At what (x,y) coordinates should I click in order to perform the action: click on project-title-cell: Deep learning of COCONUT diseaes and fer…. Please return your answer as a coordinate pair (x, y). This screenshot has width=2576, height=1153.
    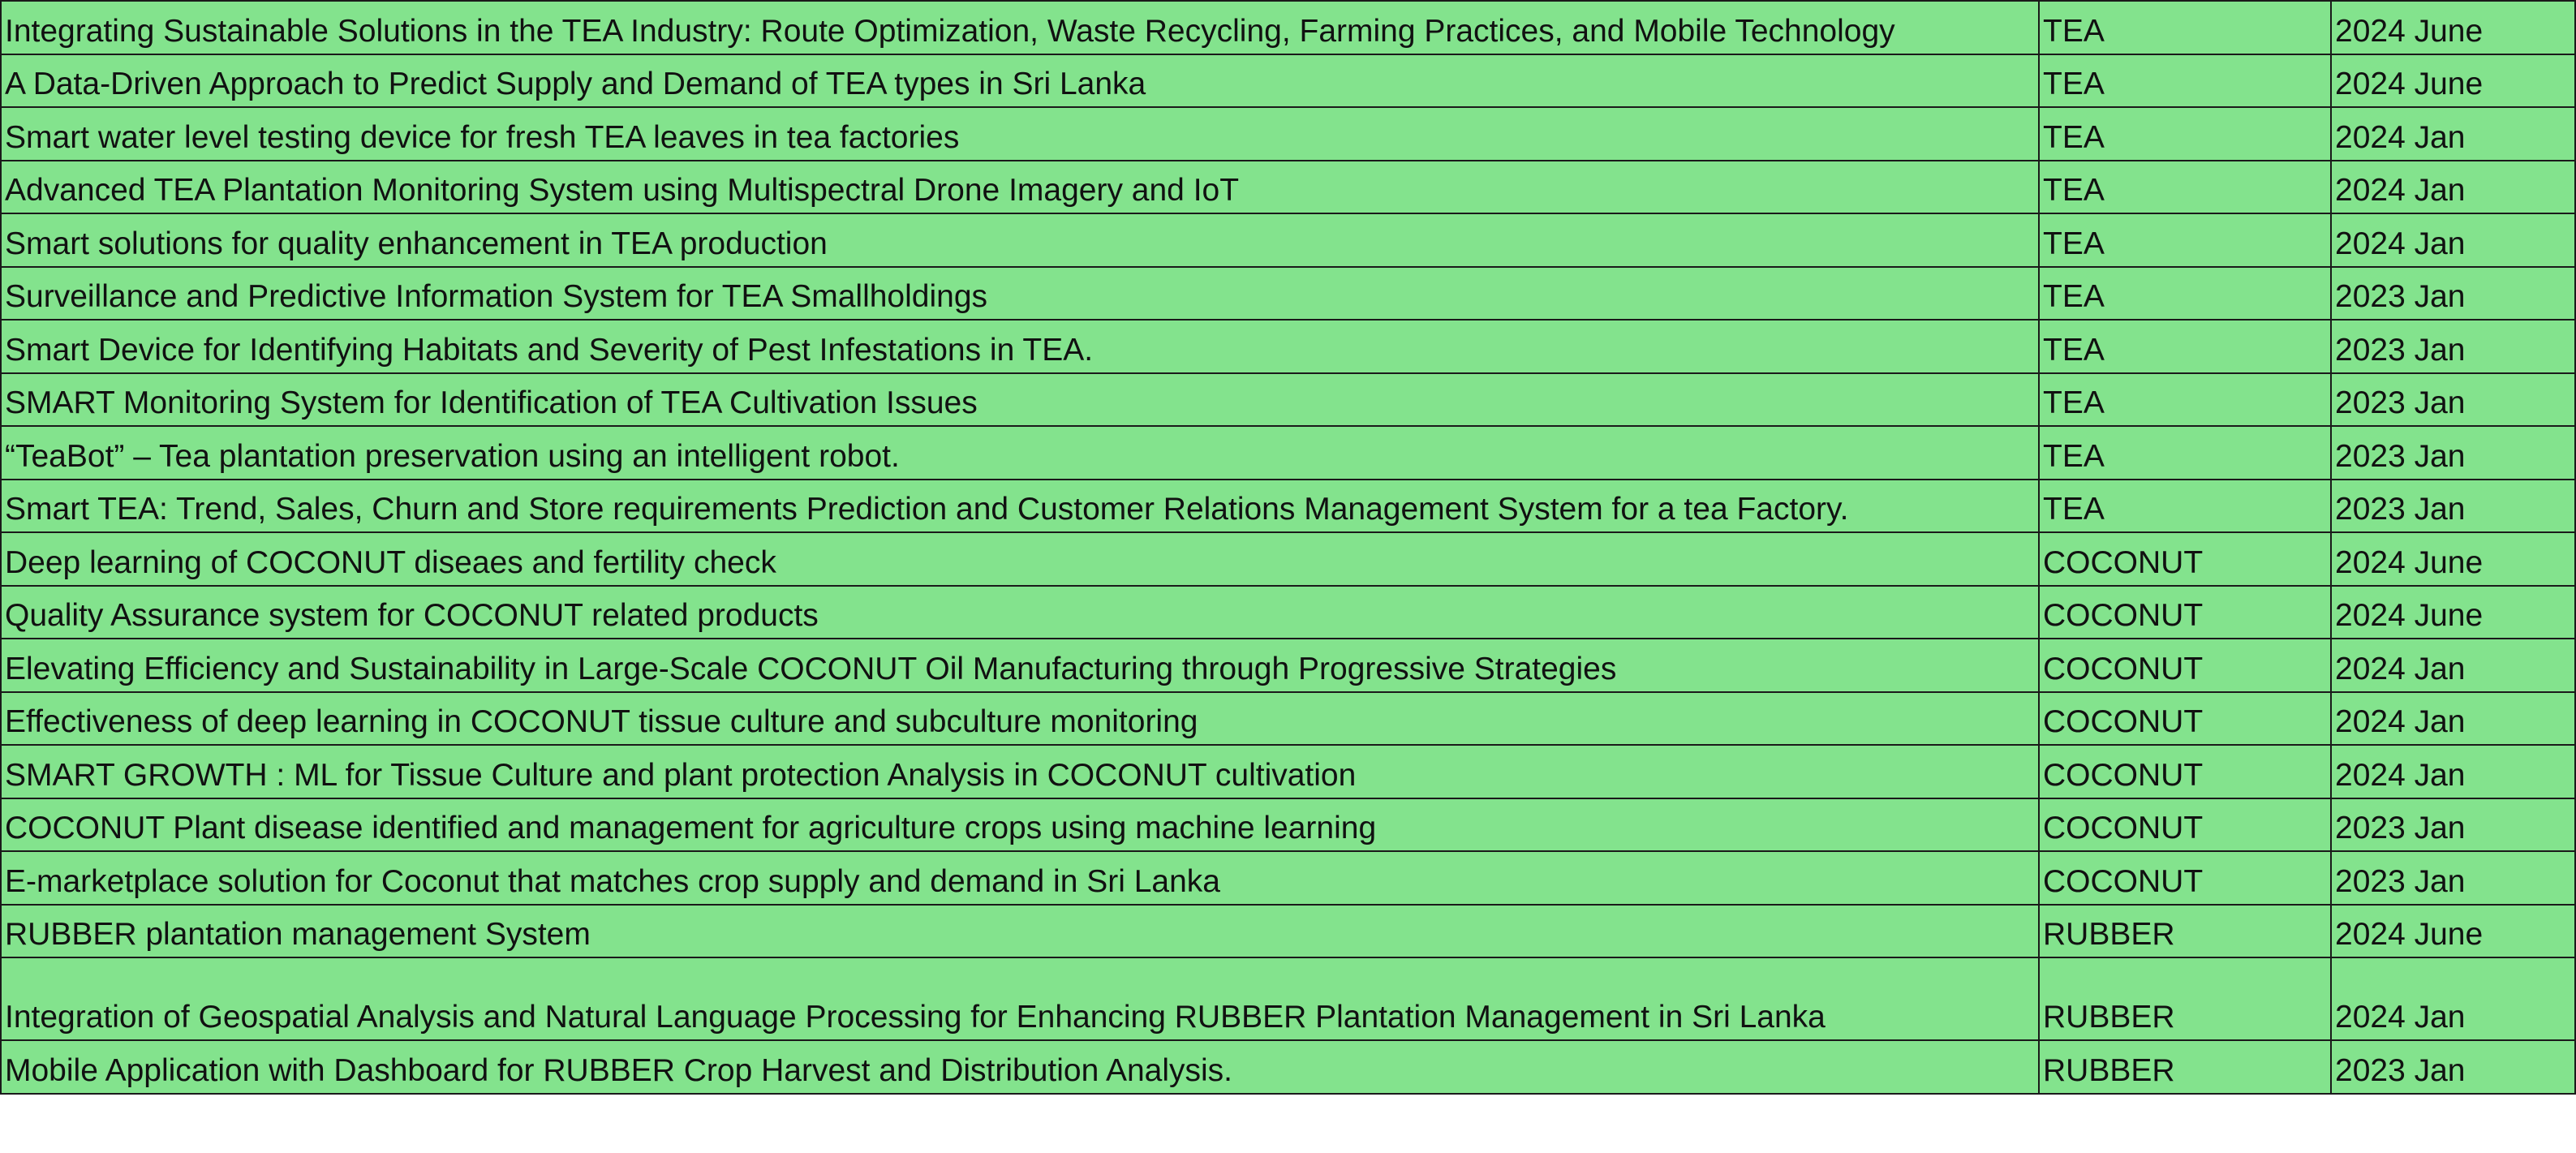
    Looking at the image, I should click on (1020, 559).